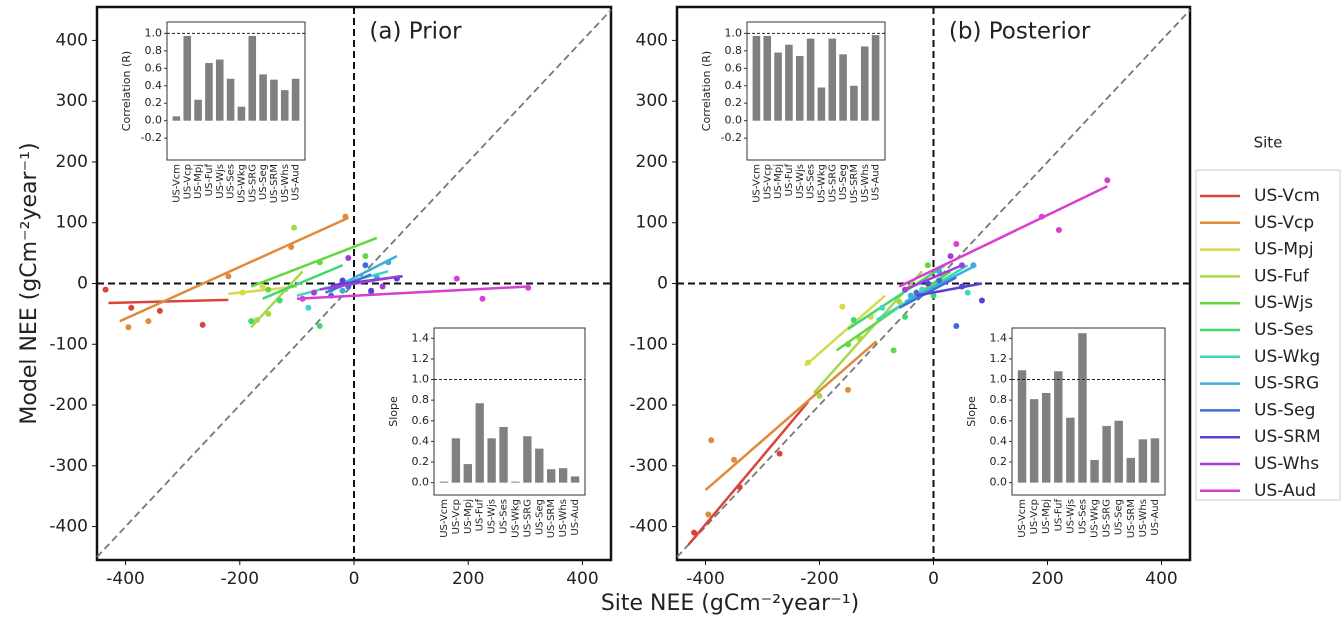 Image resolution: width=1344 pixels, height=622 pixels. Describe the element at coordinates (706, 91) in the screenshot. I see `inset-y-label: Correlation (R)` at that location.